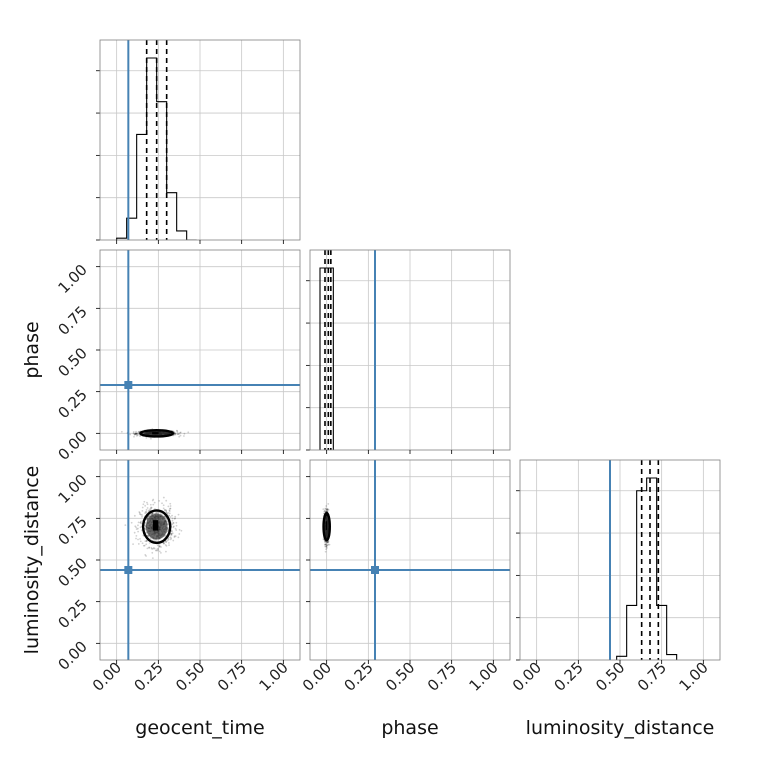  Describe the element at coordinates (199, 728) in the screenshot. I see `x-axis-label-geocent-time: geocent_time` at that location.